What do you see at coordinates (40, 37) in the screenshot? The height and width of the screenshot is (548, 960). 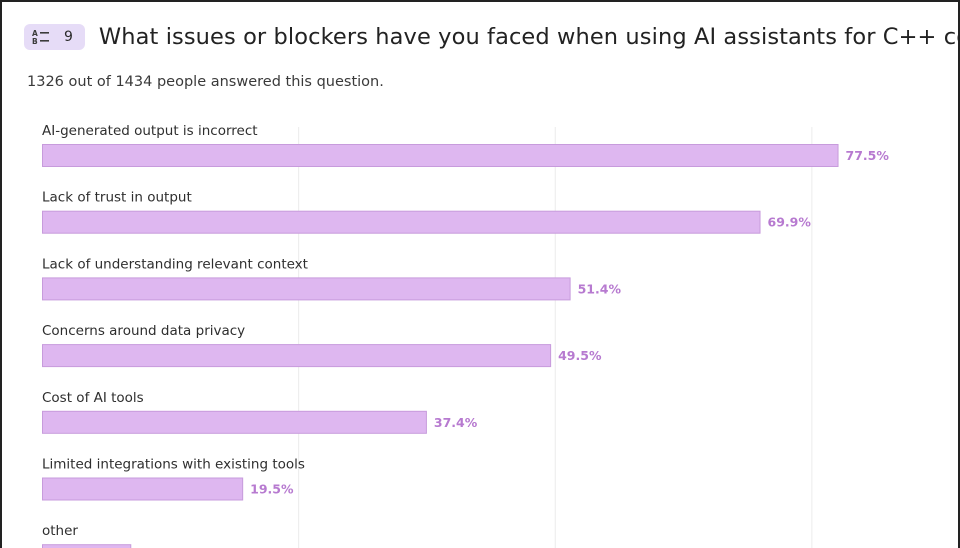 I see `sort-alpha-icon: A B` at bounding box center [40, 37].